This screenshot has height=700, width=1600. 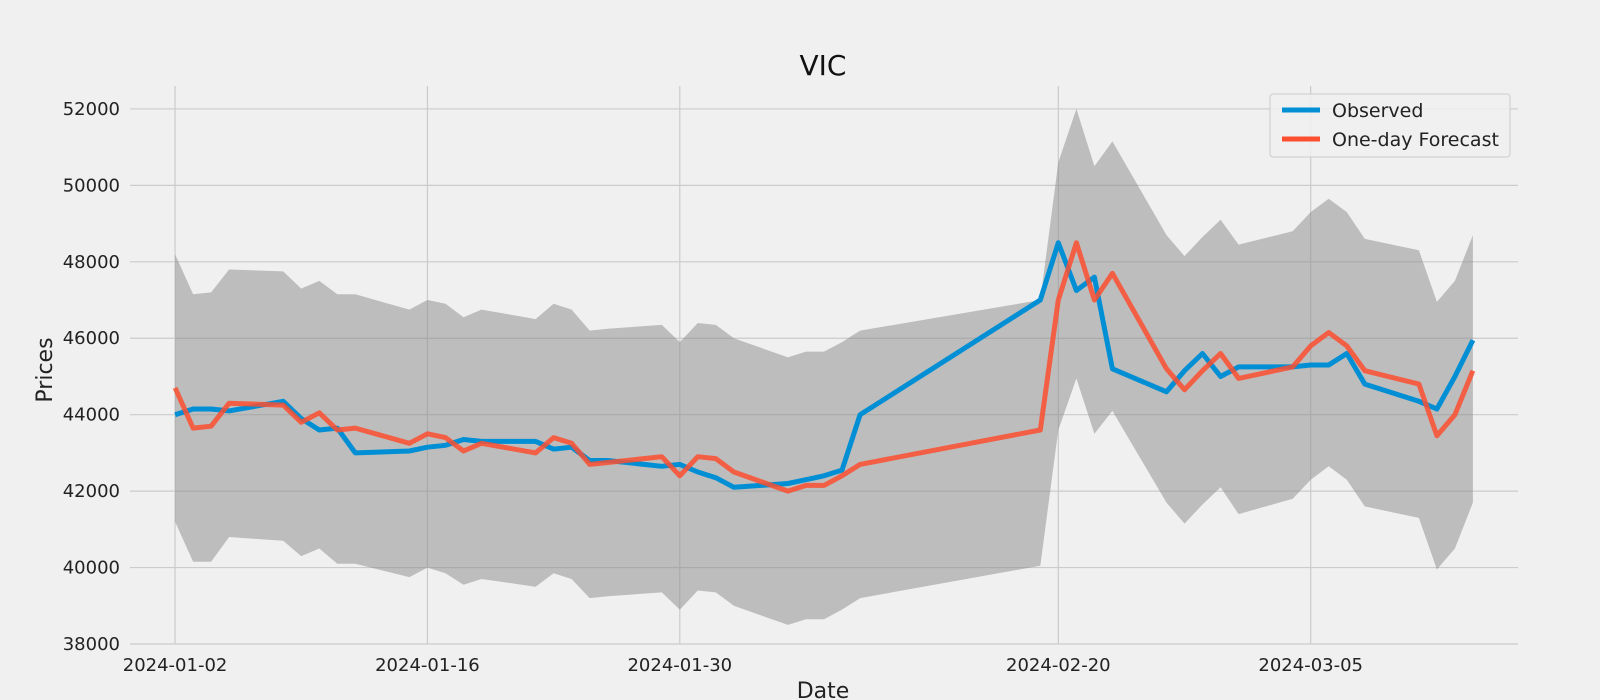 What do you see at coordinates (91, 491) in the screenshot?
I see `y-tick-label: 42000` at bounding box center [91, 491].